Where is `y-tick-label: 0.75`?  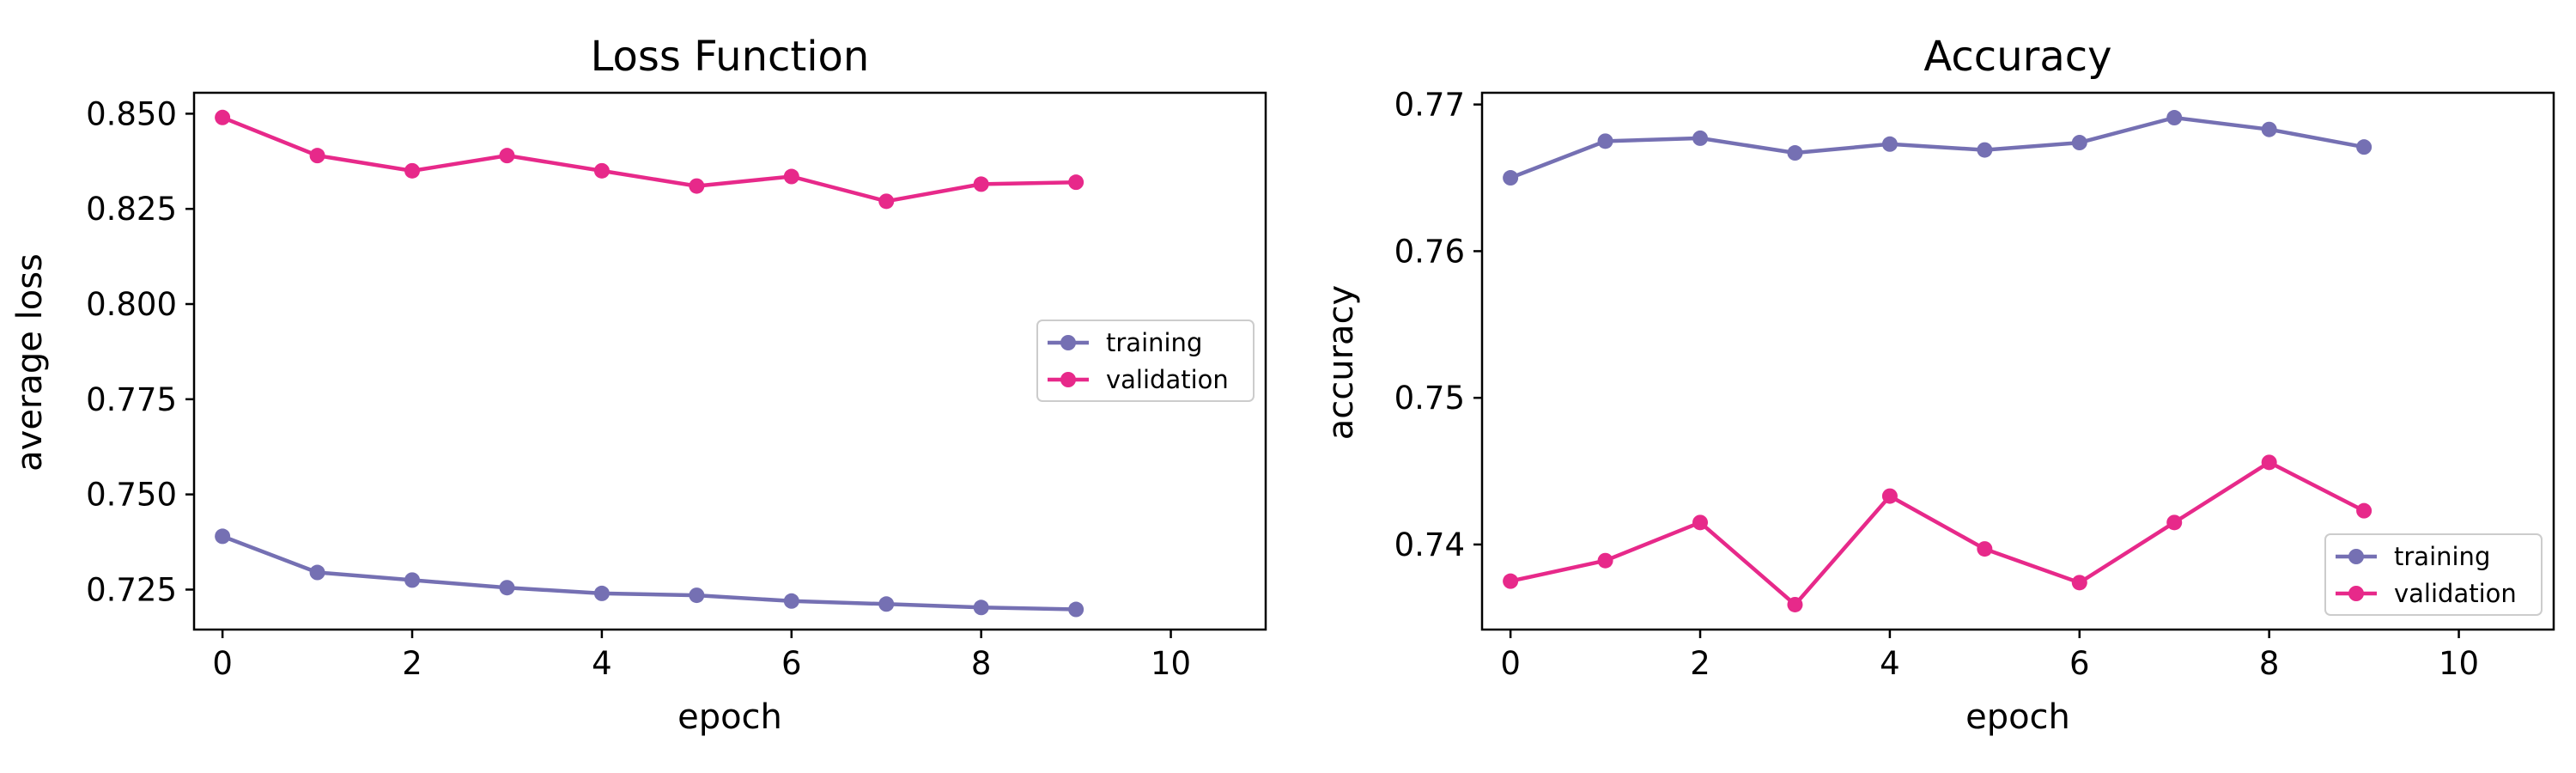
y-tick-label: 0.75 is located at coordinates (1429, 398).